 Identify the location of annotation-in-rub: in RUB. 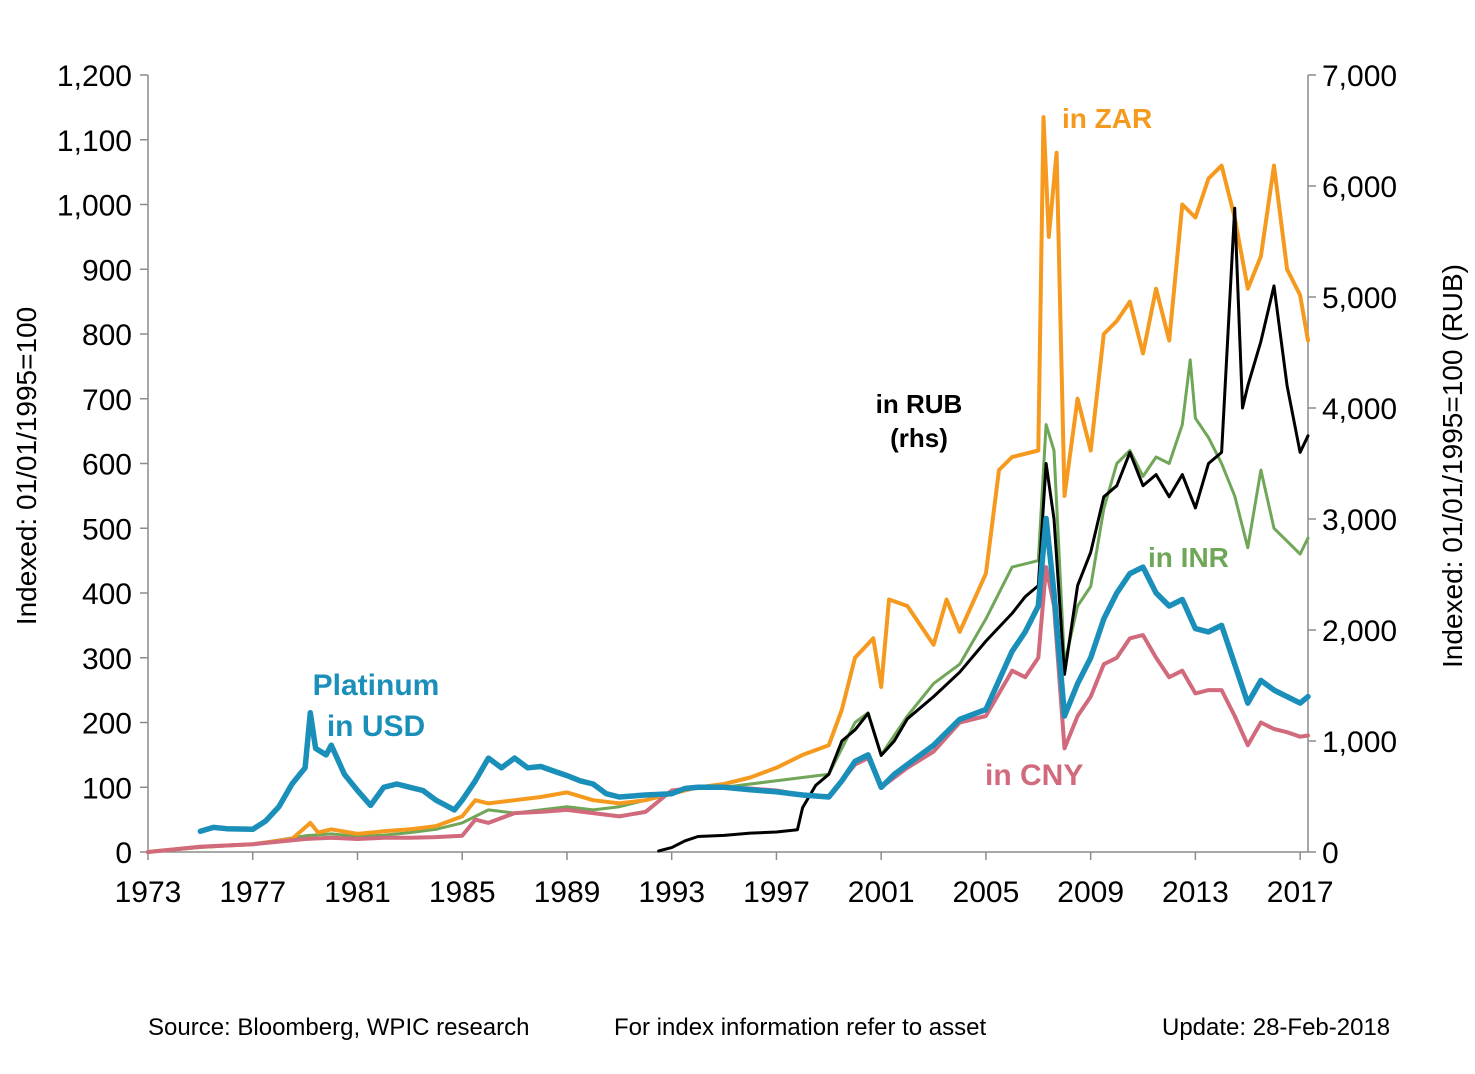
(919, 404).